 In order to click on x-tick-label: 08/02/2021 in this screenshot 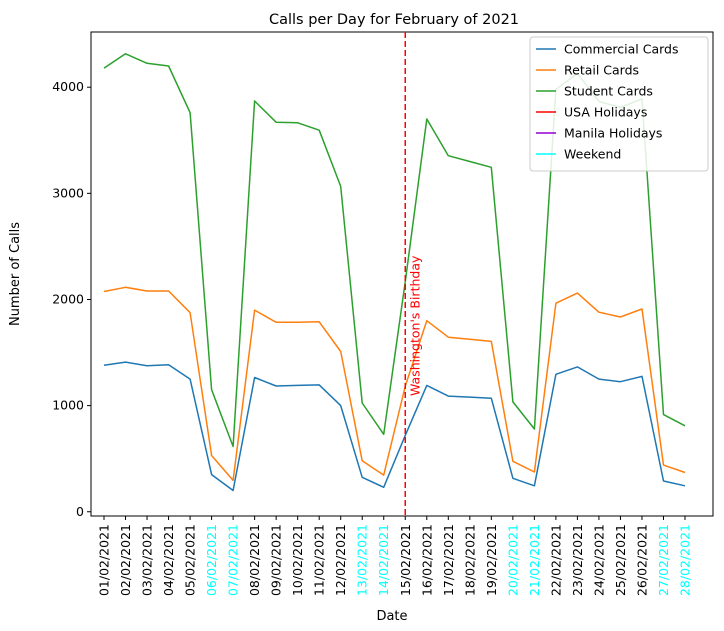, I will do `click(254, 560)`.